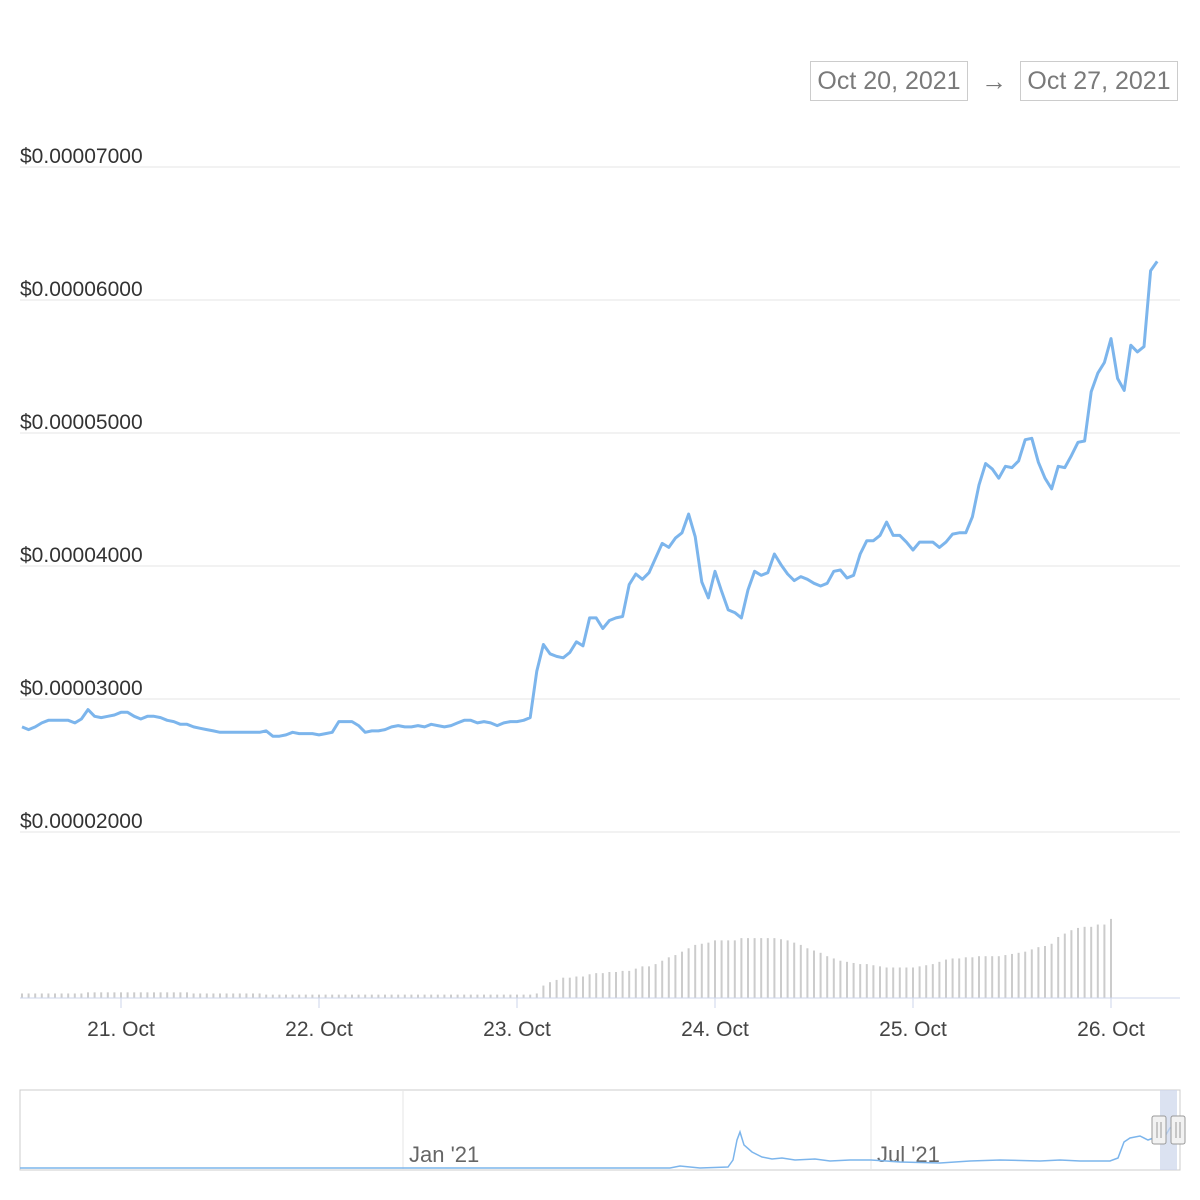  Describe the element at coordinates (913, 1029) in the screenshot. I see `x-tick-label: 25. Oct` at that location.